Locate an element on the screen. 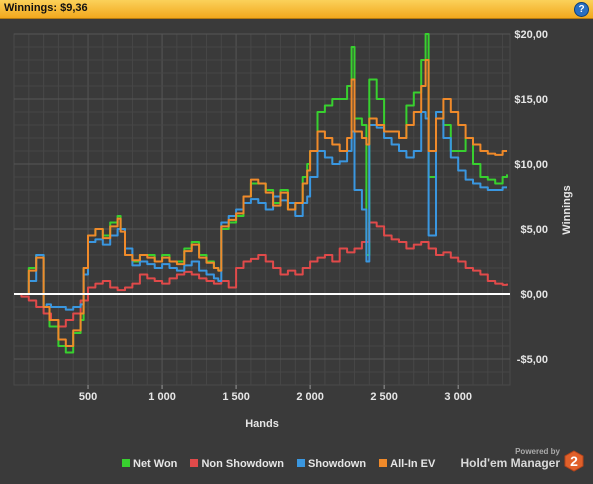 The height and width of the screenshot is (484, 593). legend-item-all-in-ev: All-In EV is located at coordinates (407, 464).